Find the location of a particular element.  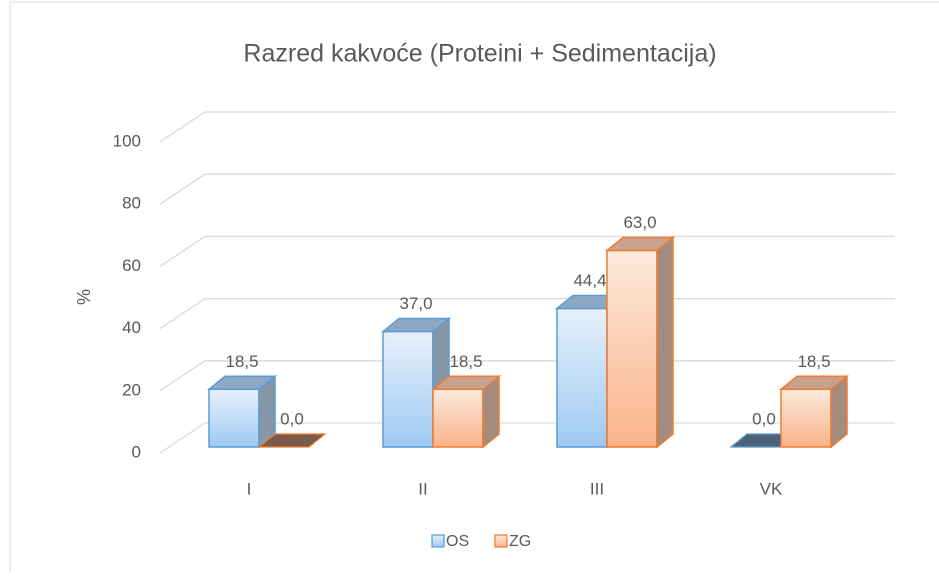

x-tick-label: III is located at coordinates (597, 488).